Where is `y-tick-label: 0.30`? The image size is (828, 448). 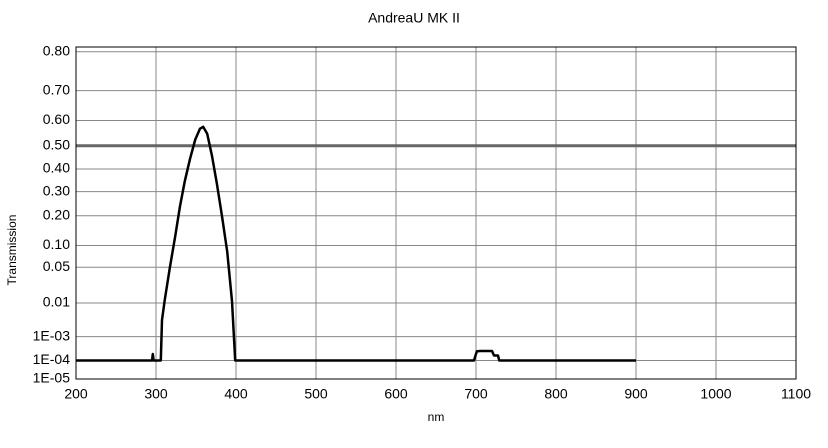
y-tick-label: 0.30 is located at coordinates (56, 190).